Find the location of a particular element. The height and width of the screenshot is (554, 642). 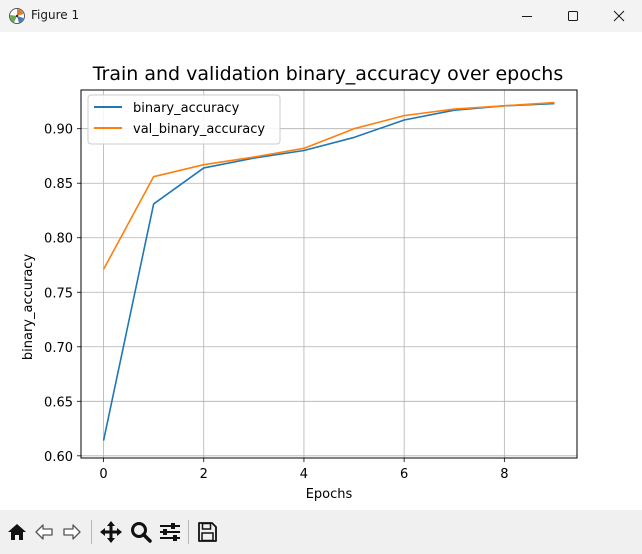

y-tick-label: 0.60 is located at coordinates (58, 457).